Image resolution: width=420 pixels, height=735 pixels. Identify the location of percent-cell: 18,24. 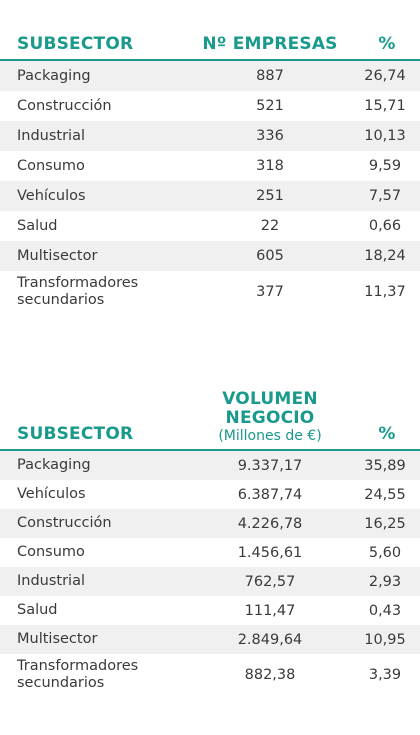
(385, 256).